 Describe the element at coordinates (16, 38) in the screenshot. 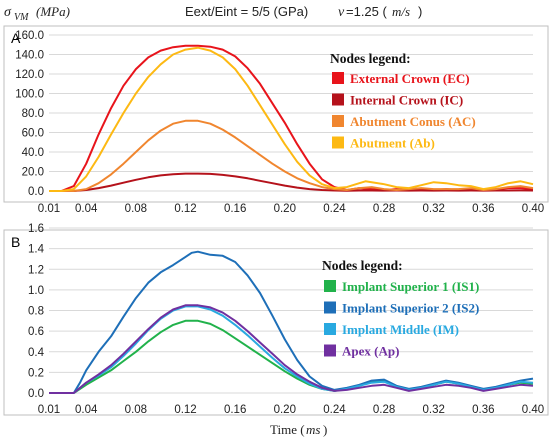

I see `panel-label: A` at that location.